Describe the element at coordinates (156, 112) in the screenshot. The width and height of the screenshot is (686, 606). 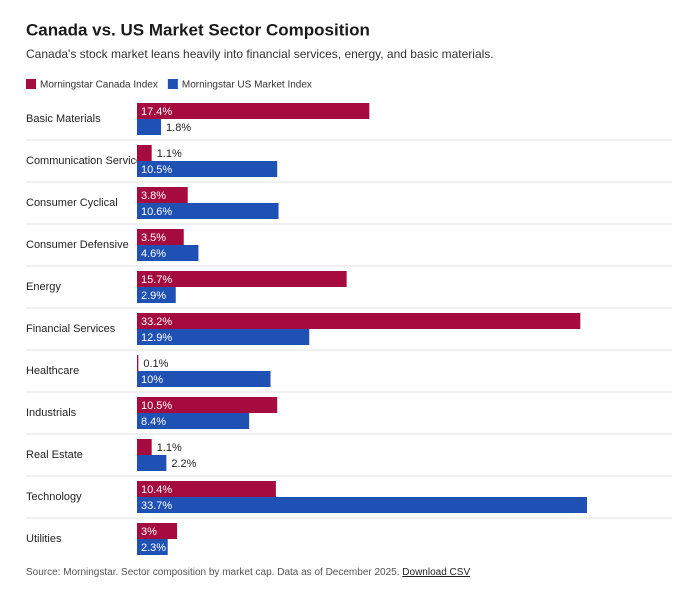
I see `value-label: 17.4%` at that location.